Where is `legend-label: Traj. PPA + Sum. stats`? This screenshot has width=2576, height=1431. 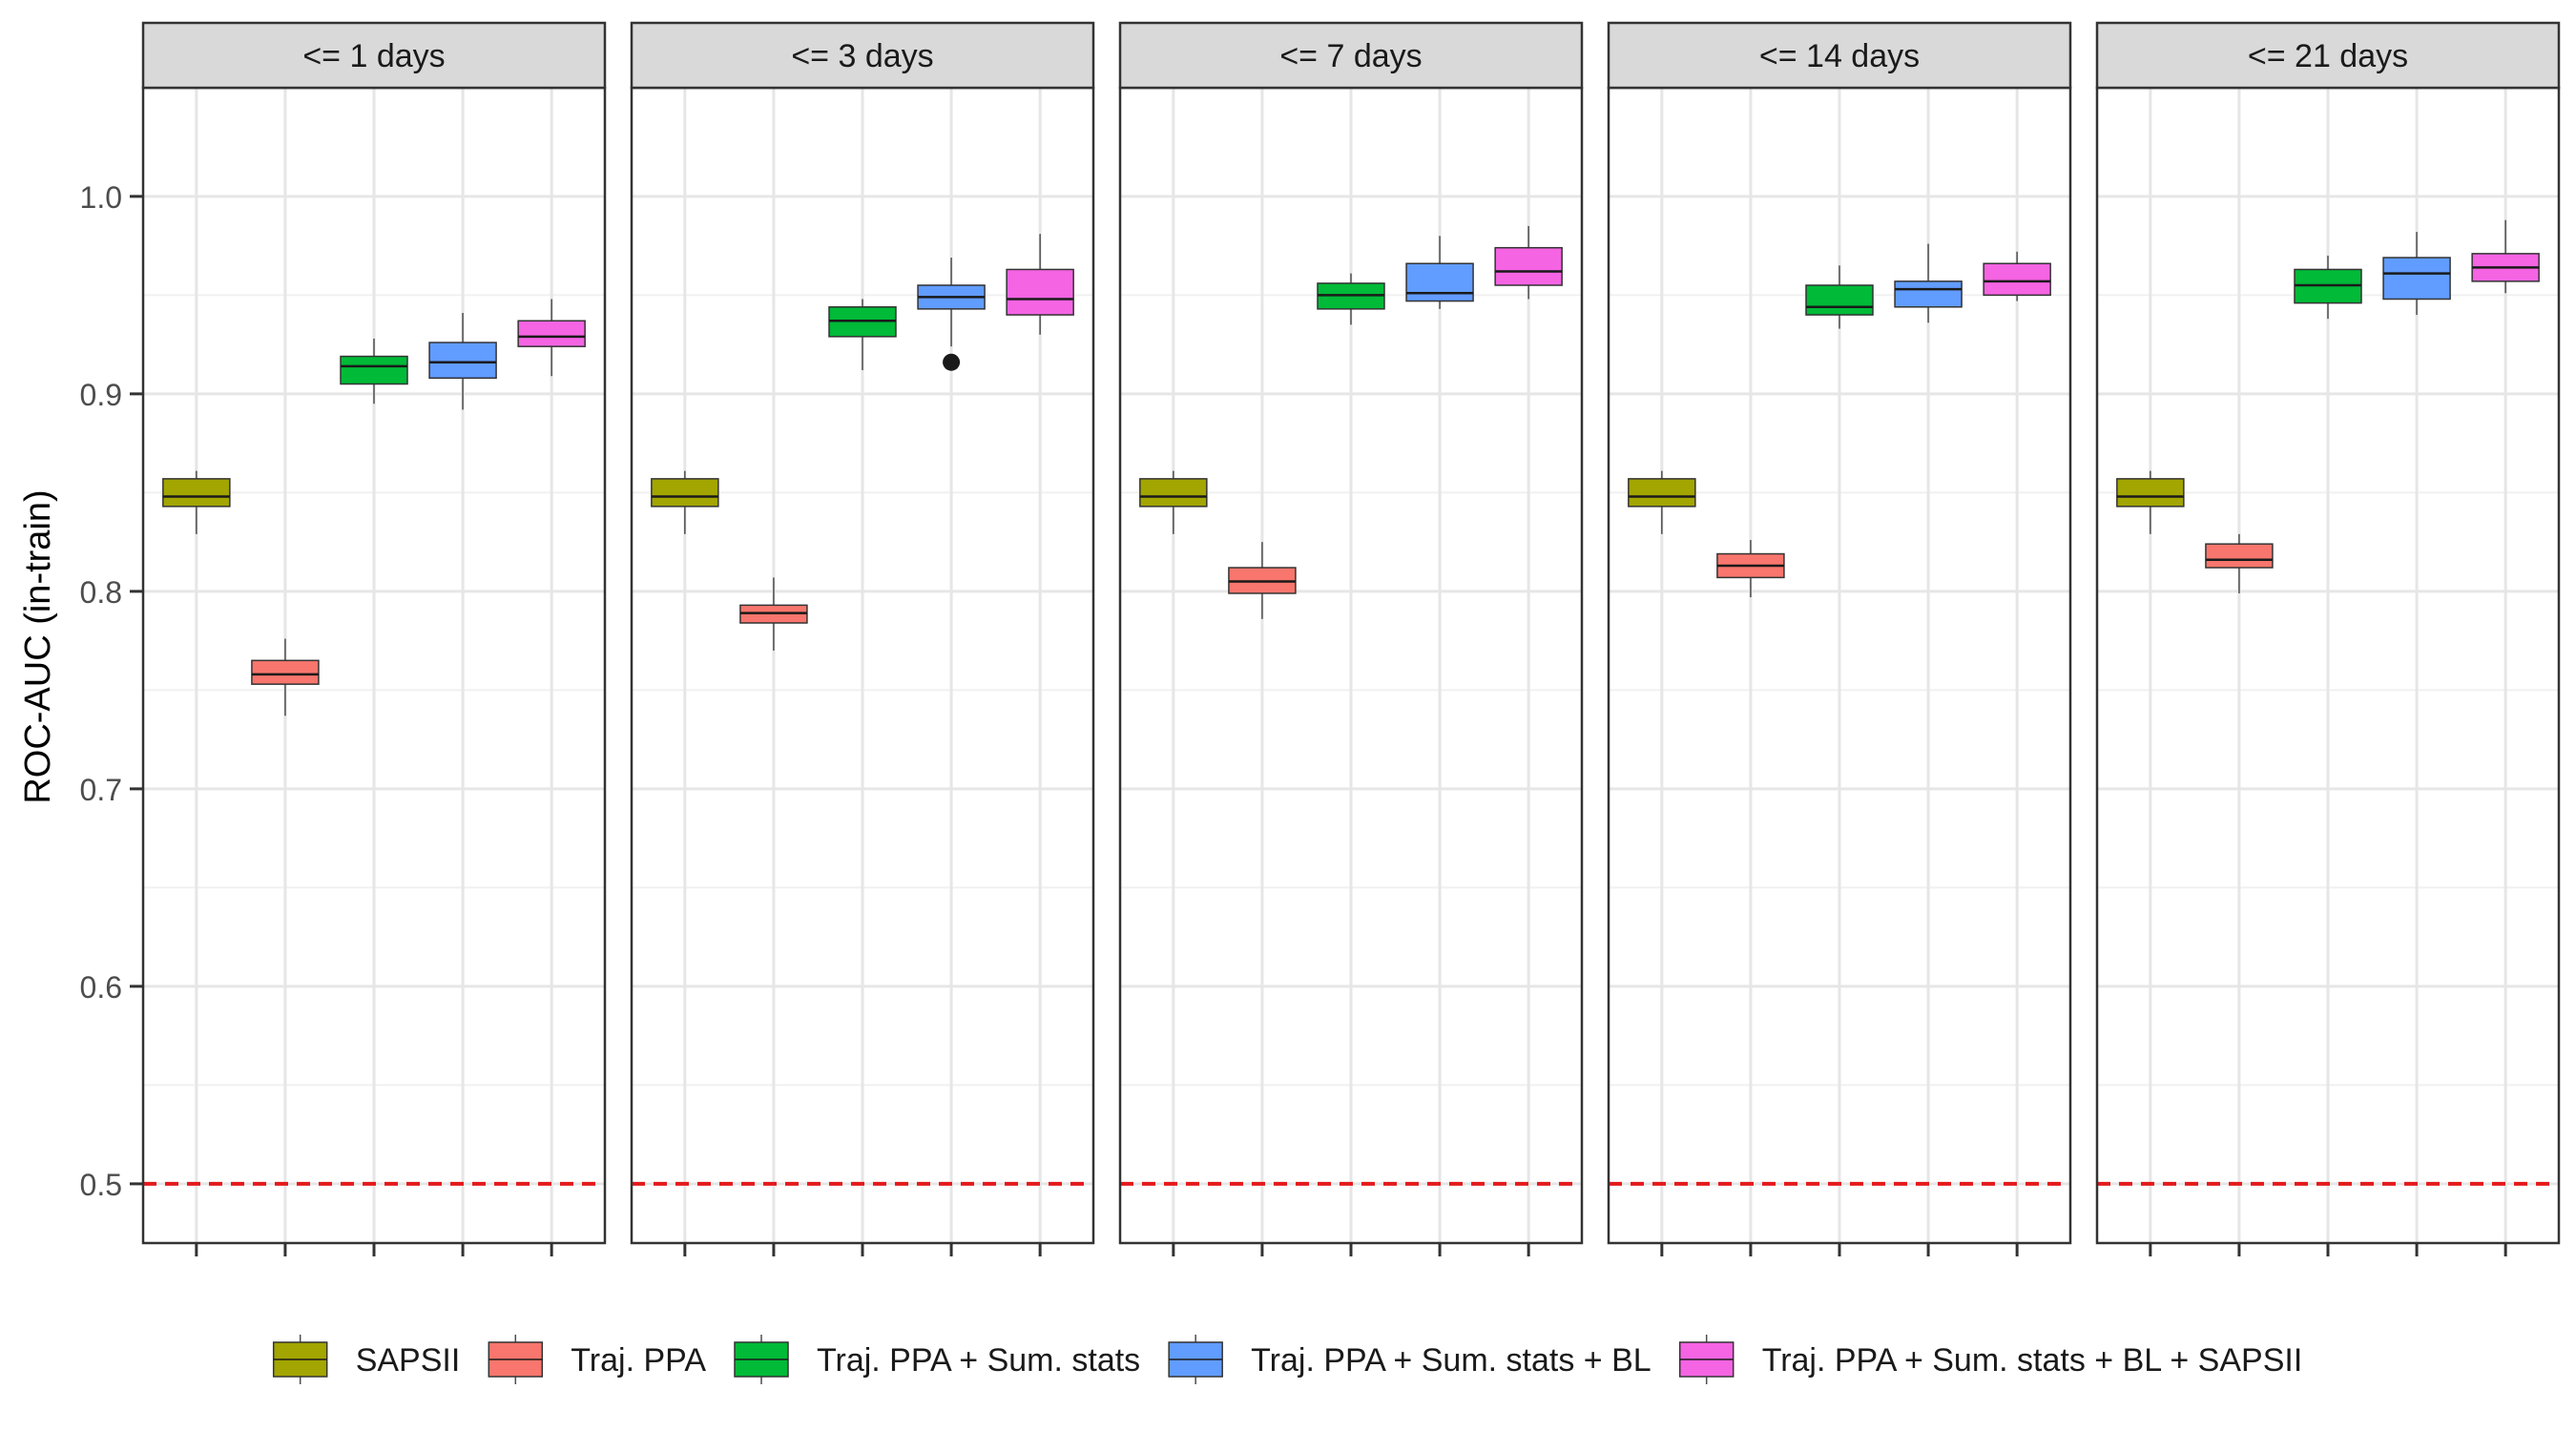 legend-label: Traj. PPA + Sum. stats is located at coordinates (978, 1360).